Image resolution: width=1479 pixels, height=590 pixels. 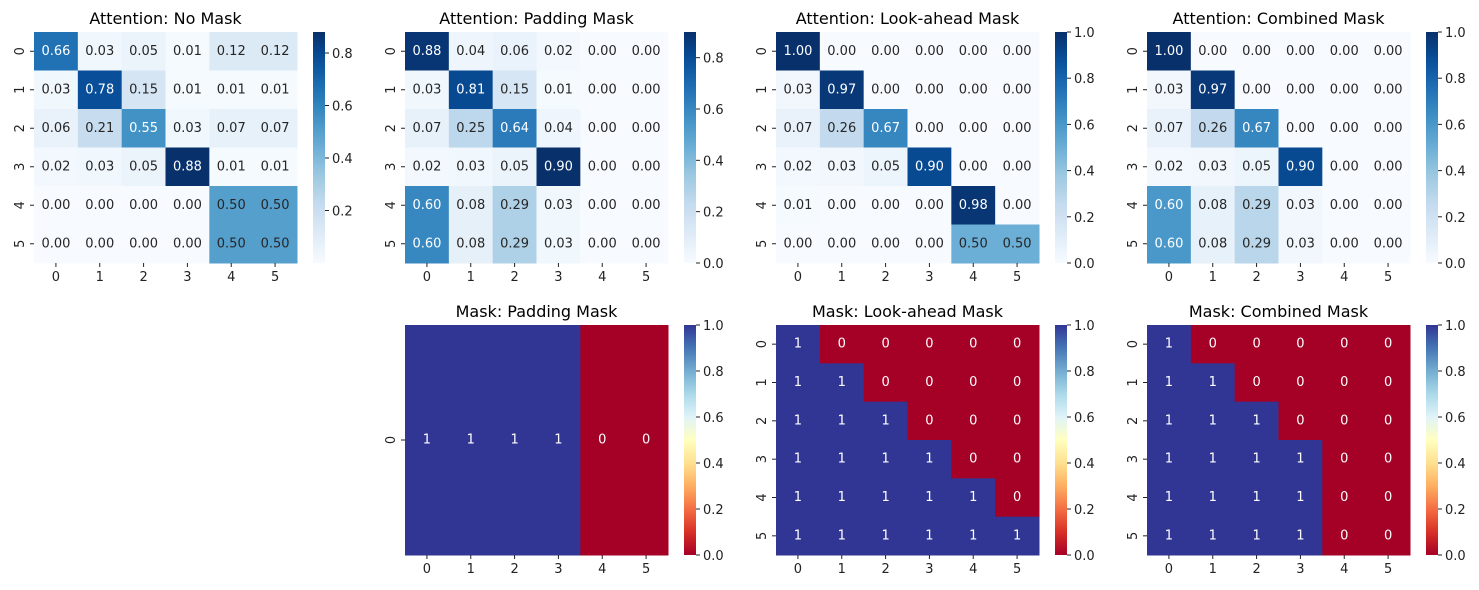 What do you see at coordinates (797, 51) in the screenshot?
I see `cell-label: 1.00` at bounding box center [797, 51].